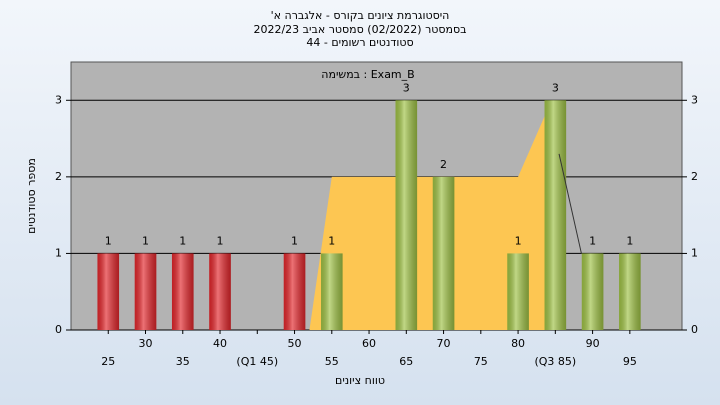 Image resolution: width=720 pixels, height=405 pixels. What do you see at coordinates (593, 343) in the screenshot?
I see `x-tick-label: 90` at bounding box center [593, 343].